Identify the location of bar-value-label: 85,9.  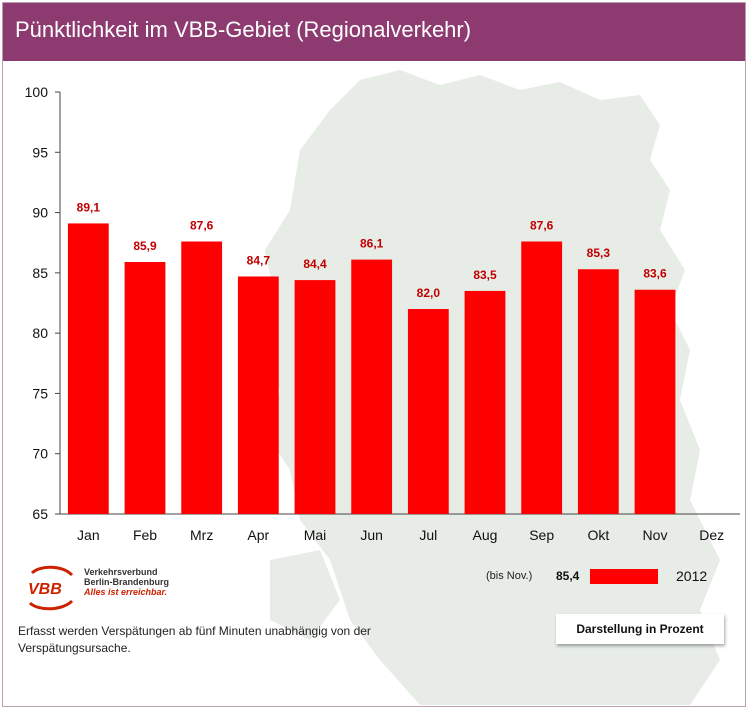
(145, 246).